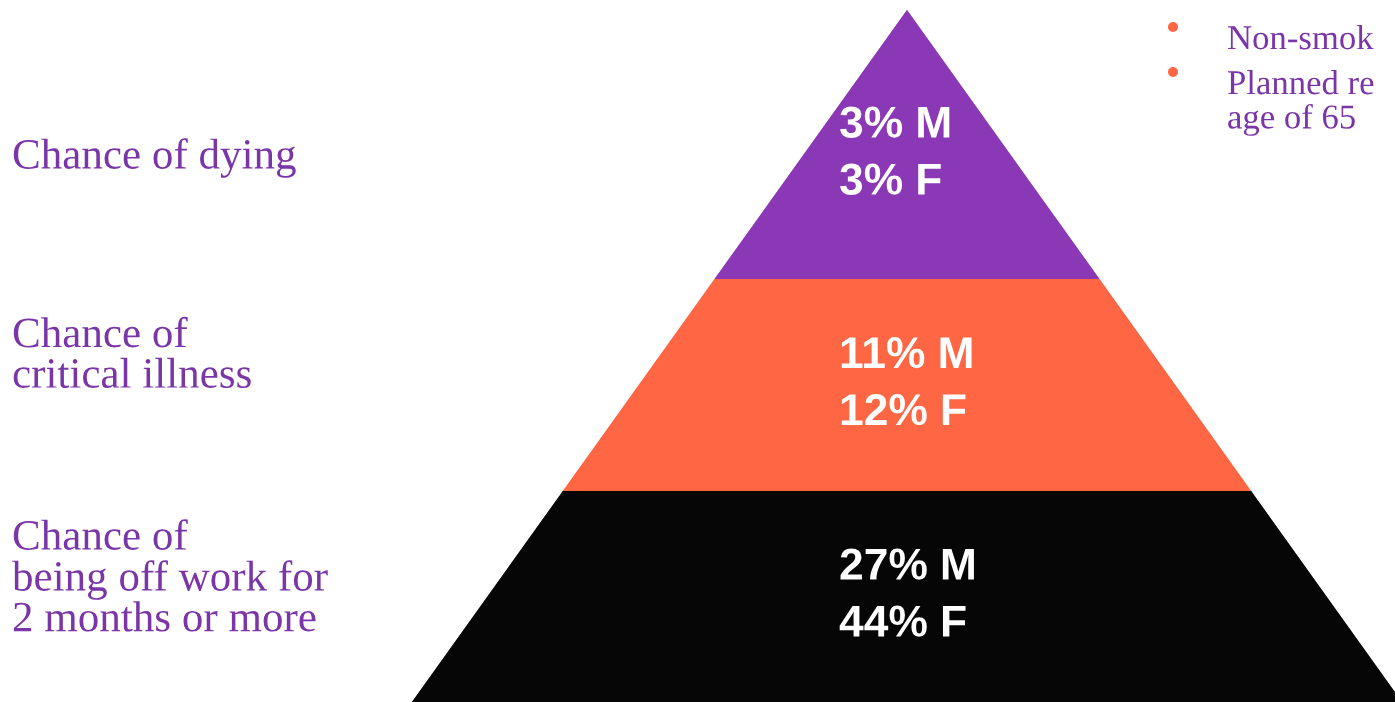  I want to click on text: Non-smok, so click(1301, 37).